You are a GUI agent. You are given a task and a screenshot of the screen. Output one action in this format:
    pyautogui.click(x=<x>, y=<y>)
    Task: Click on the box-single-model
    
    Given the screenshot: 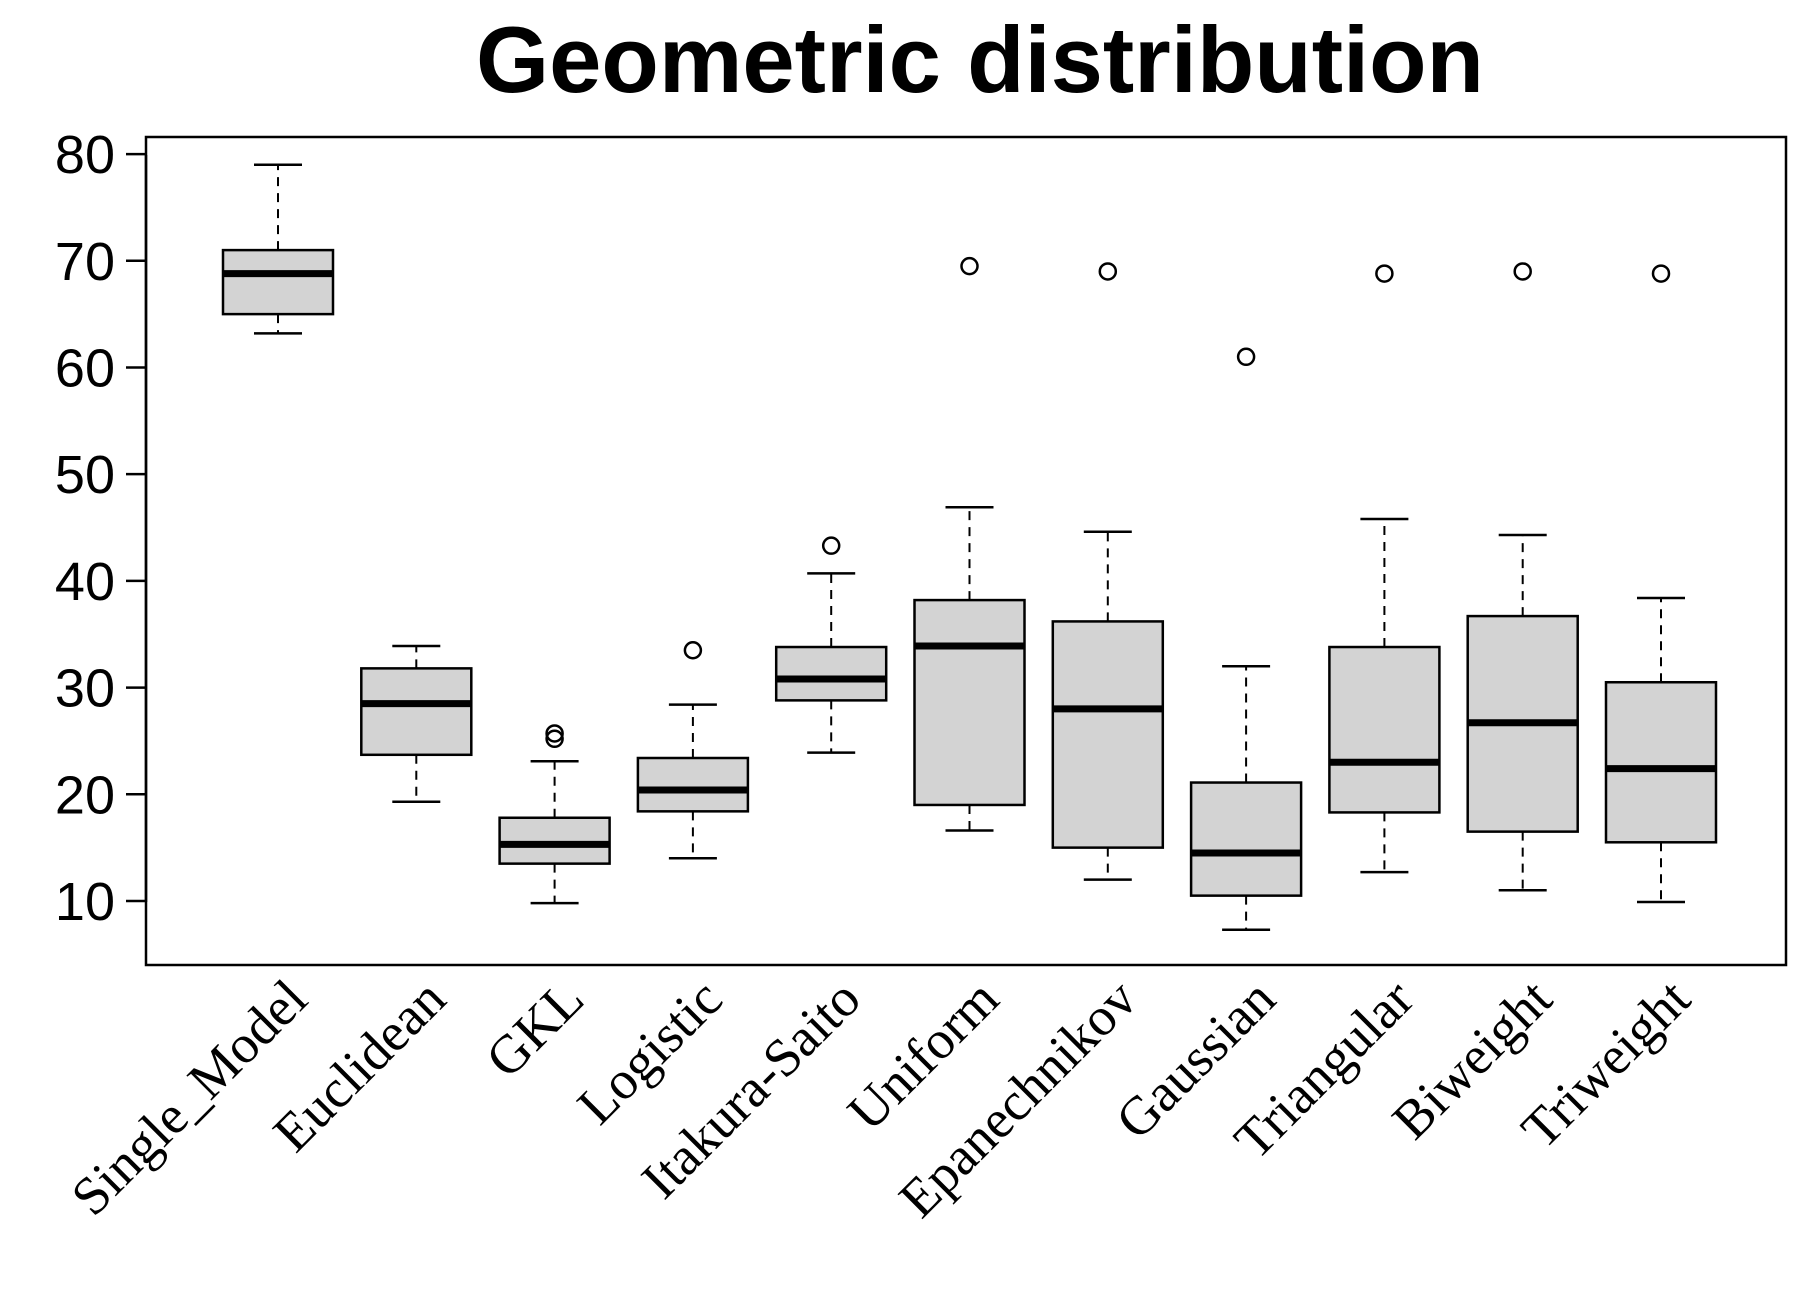 What is the action you would take?
    pyautogui.click(x=278, y=249)
    